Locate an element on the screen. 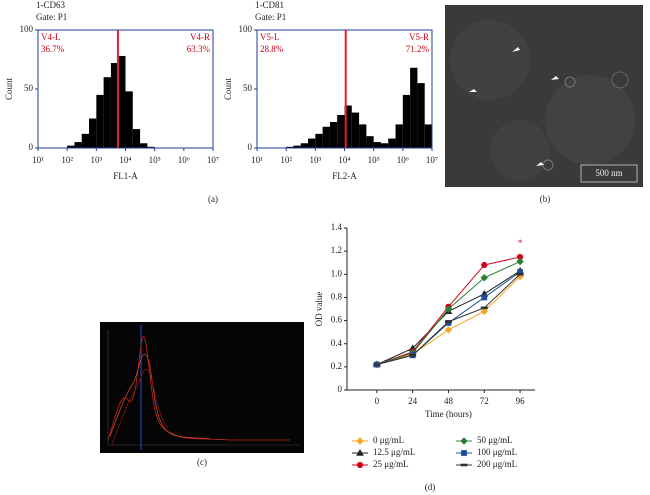 The width and height of the screenshot is (650, 495). x-tick-label: 24 is located at coordinates (413, 401).